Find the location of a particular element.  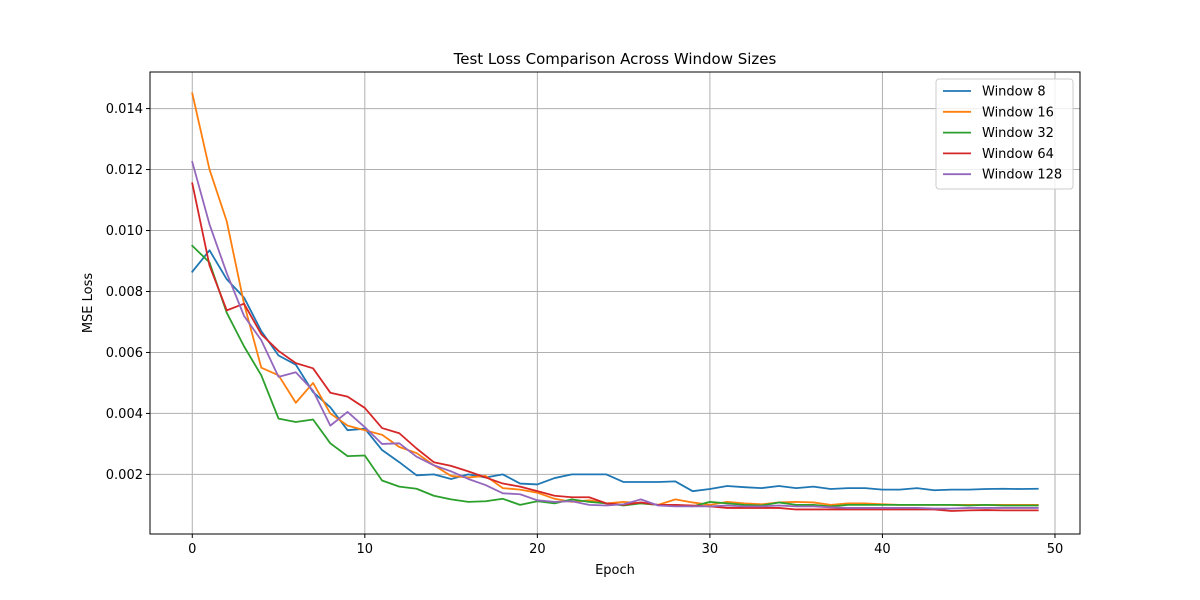

y-axis-ticks: 0.002 0.004 0.006 0.008 0.010 0.012 0.014 is located at coordinates (128, 292).